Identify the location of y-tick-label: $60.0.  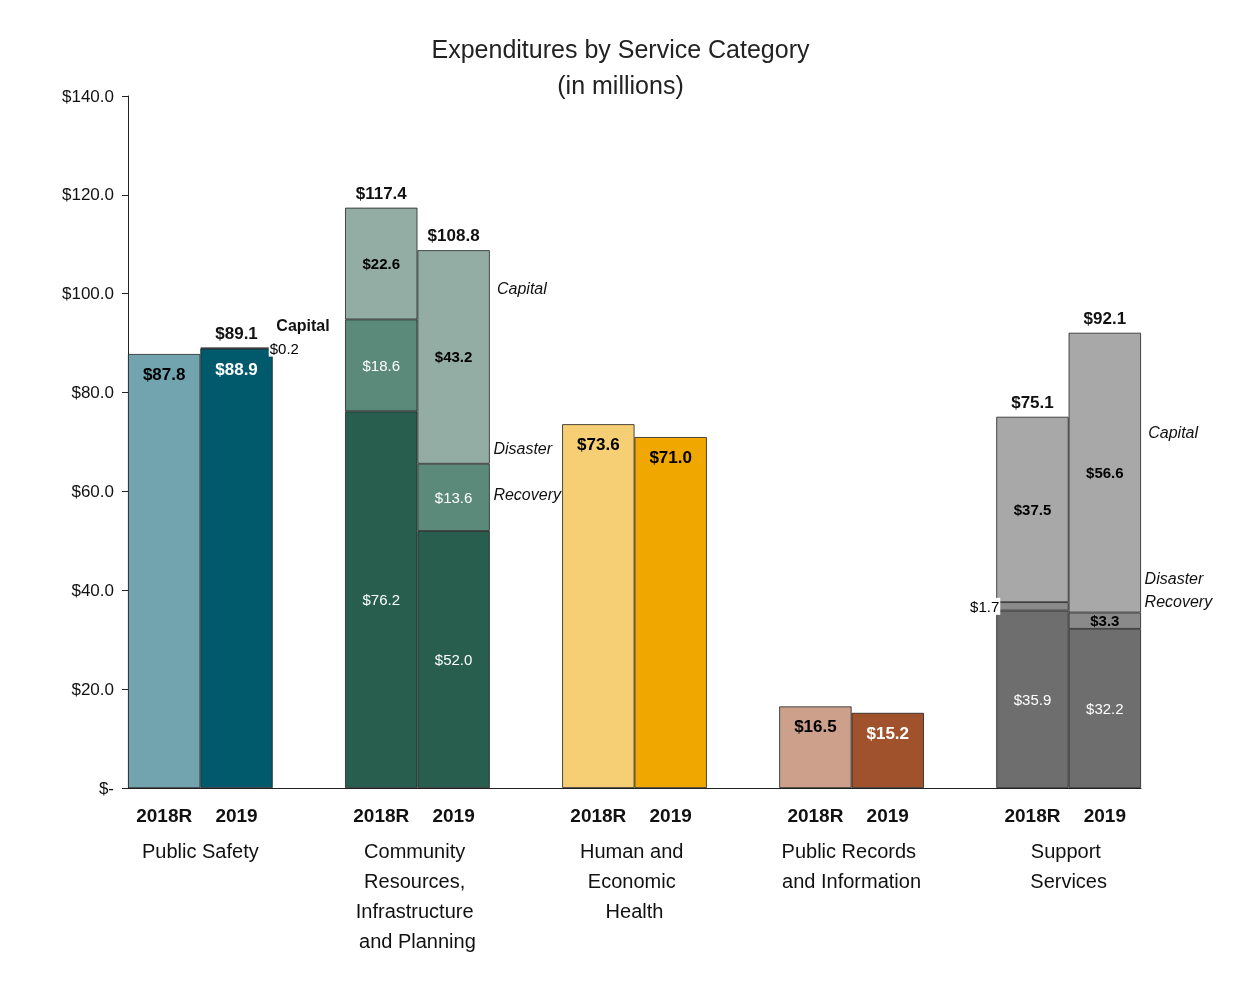
(92, 491).